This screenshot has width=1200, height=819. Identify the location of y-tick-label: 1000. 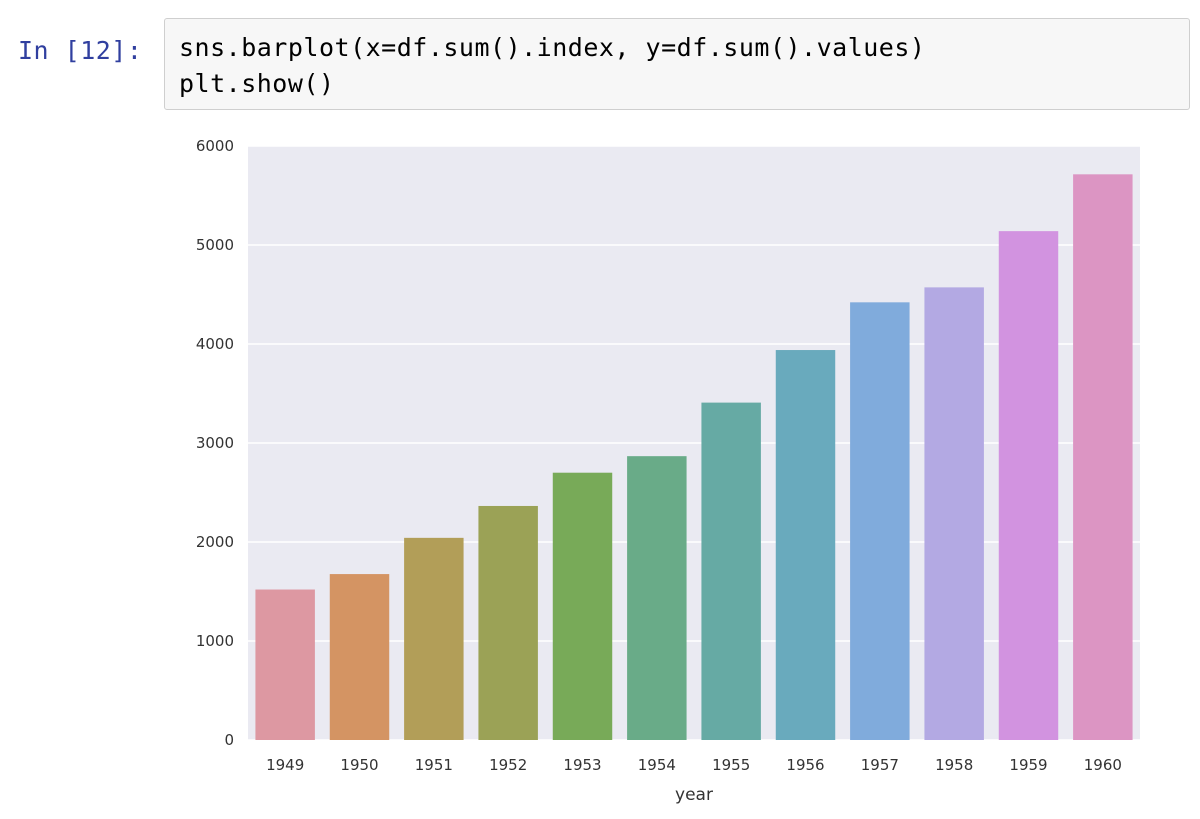
(215, 641).